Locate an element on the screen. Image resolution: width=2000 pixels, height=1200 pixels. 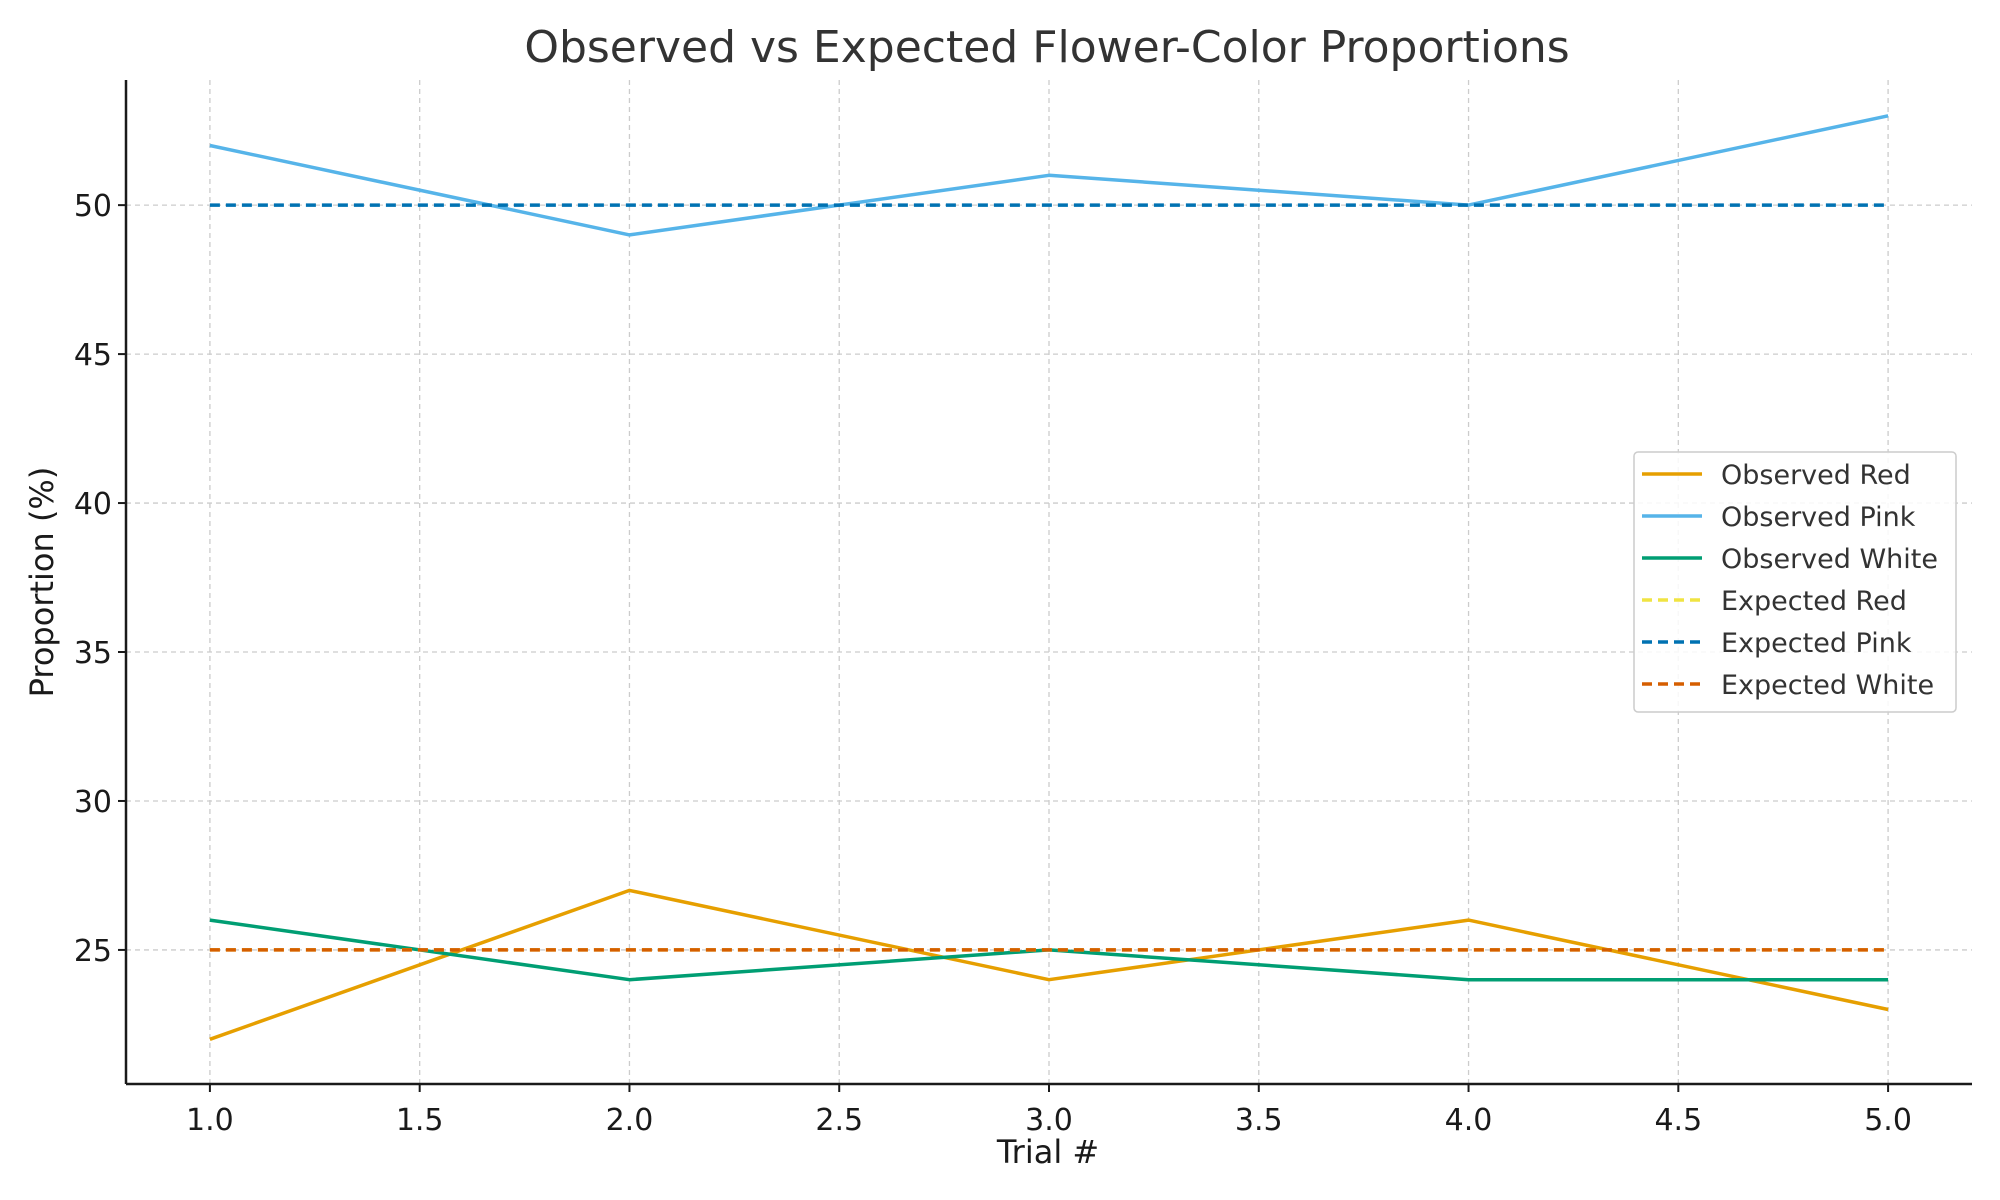
y-tick-label: 45 is located at coordinates (93, 355).